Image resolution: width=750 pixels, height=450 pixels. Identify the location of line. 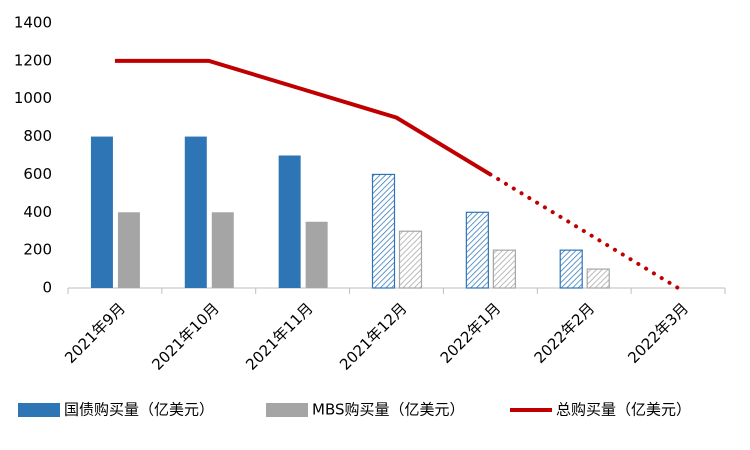
(303, 117).